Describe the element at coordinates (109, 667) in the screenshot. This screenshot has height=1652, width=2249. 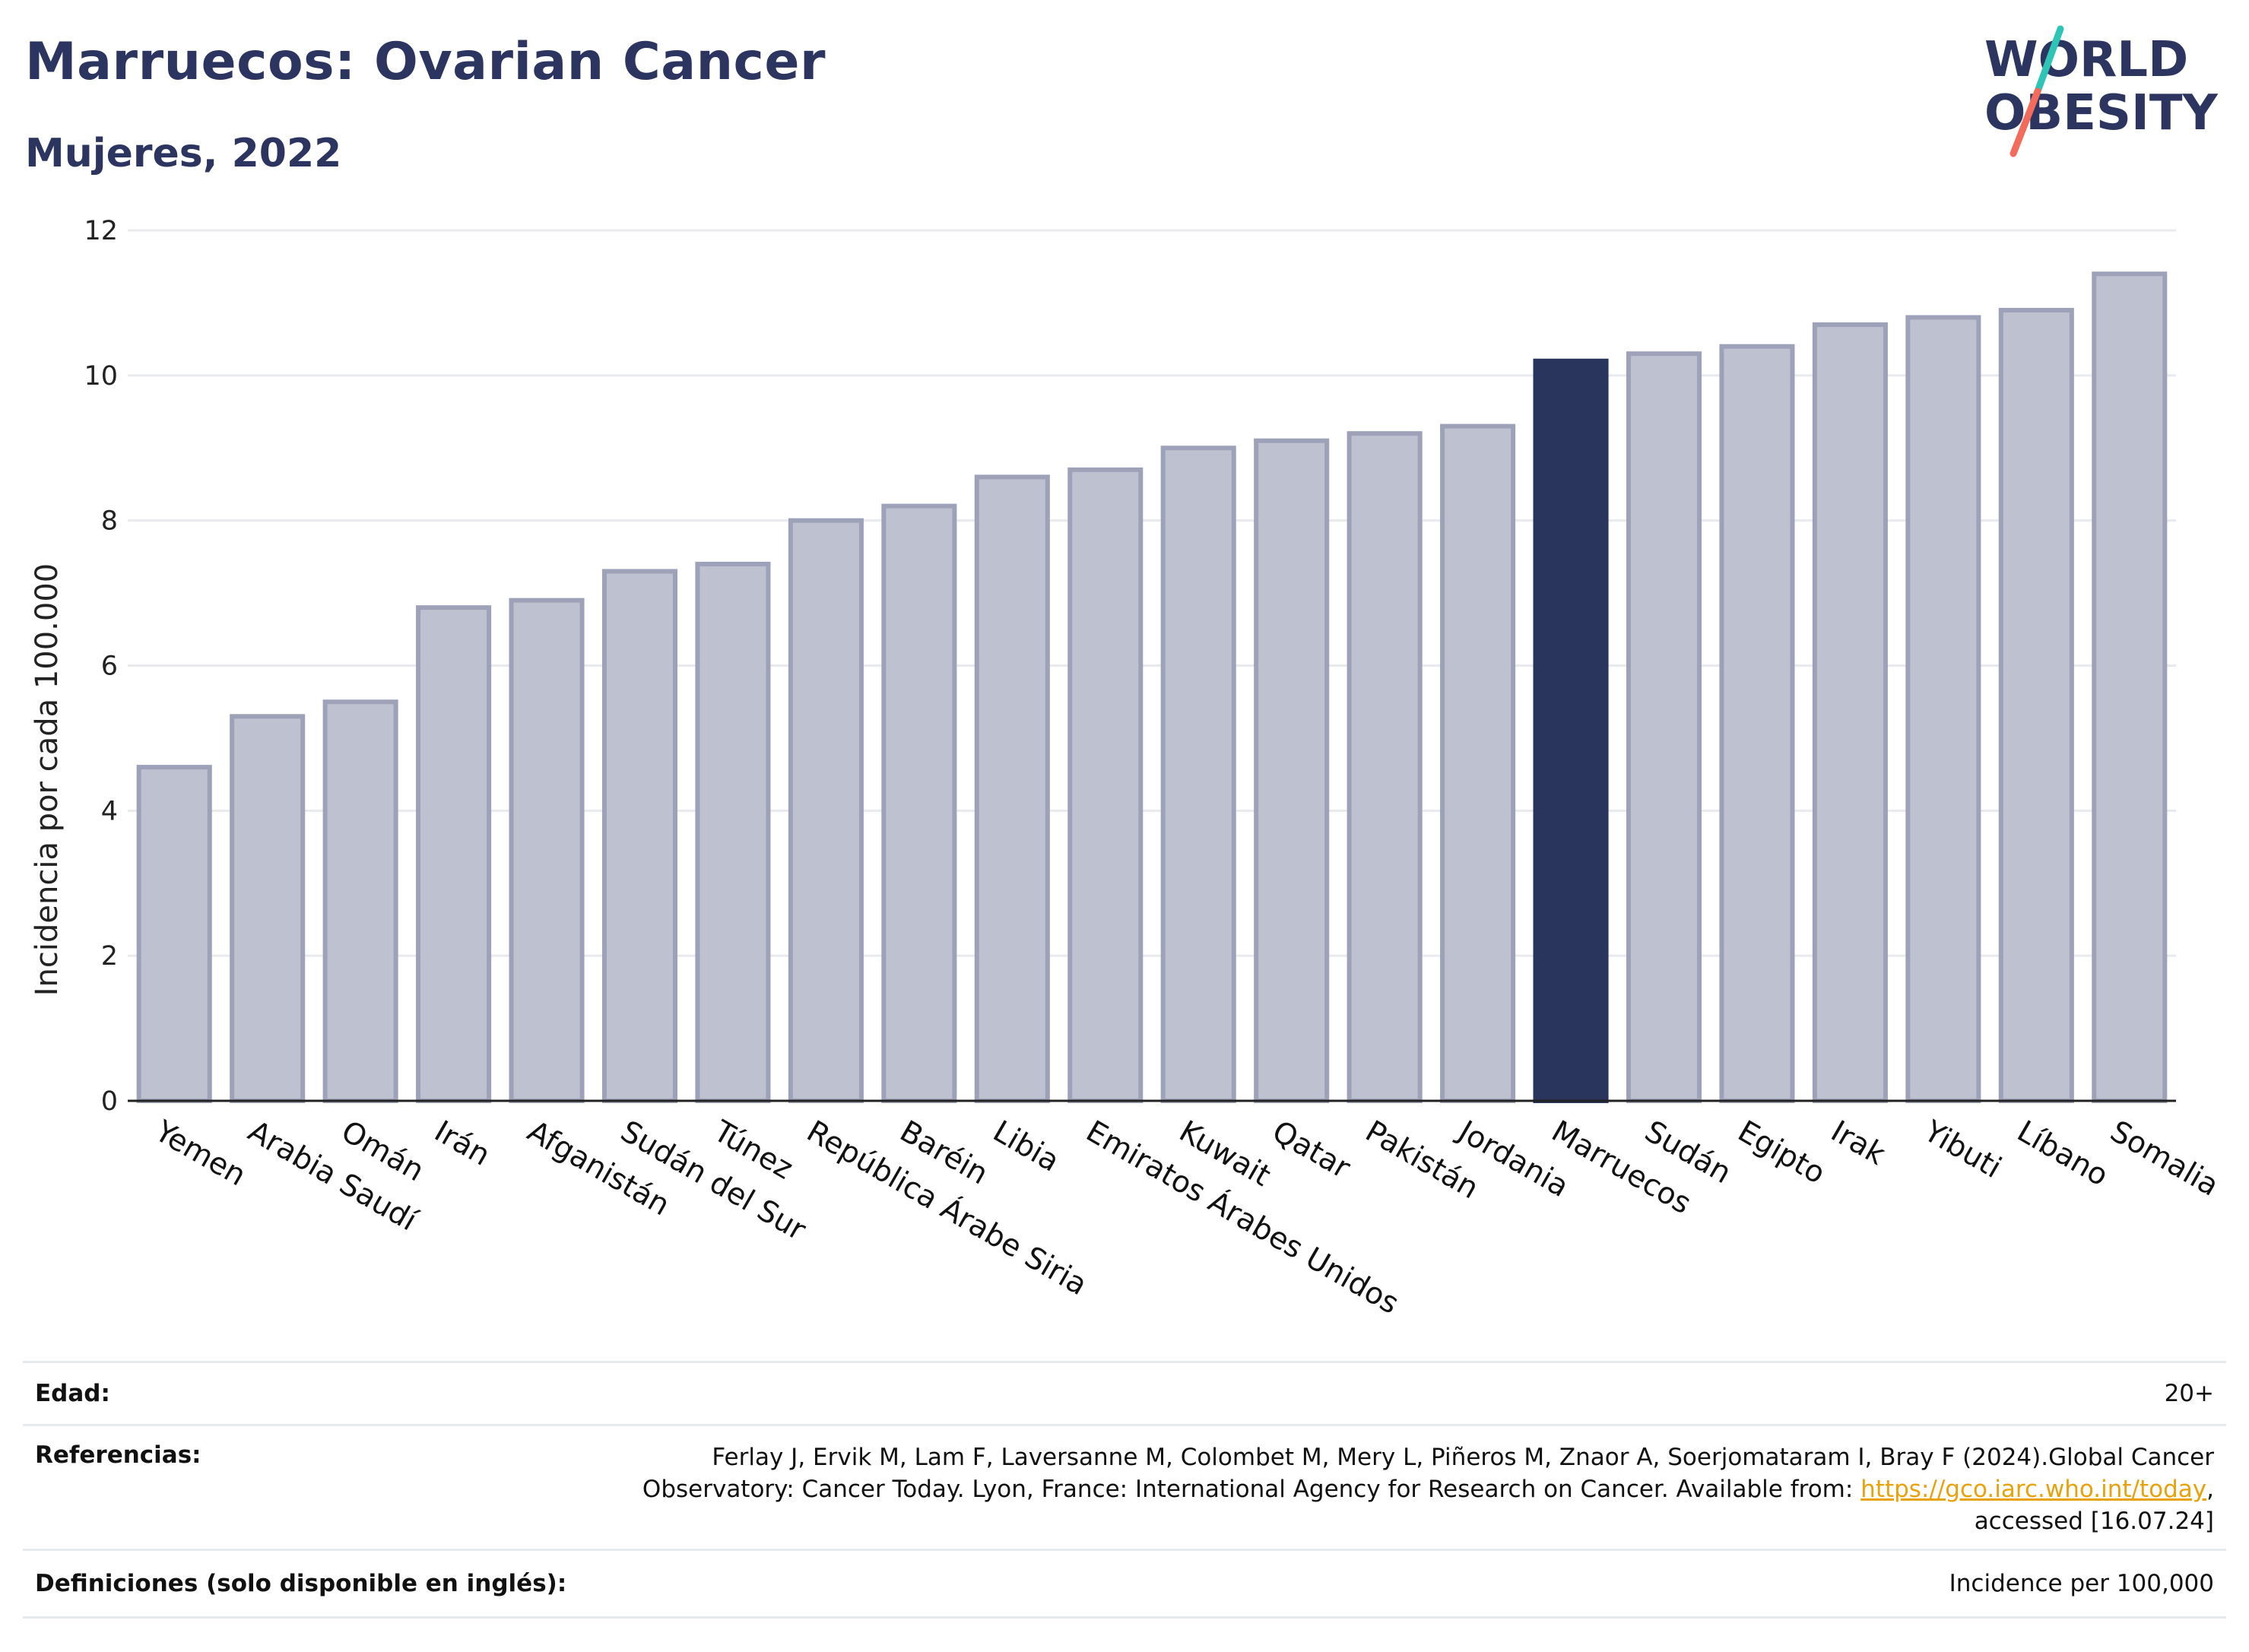
I see `y-tick-label: 6` at that location.